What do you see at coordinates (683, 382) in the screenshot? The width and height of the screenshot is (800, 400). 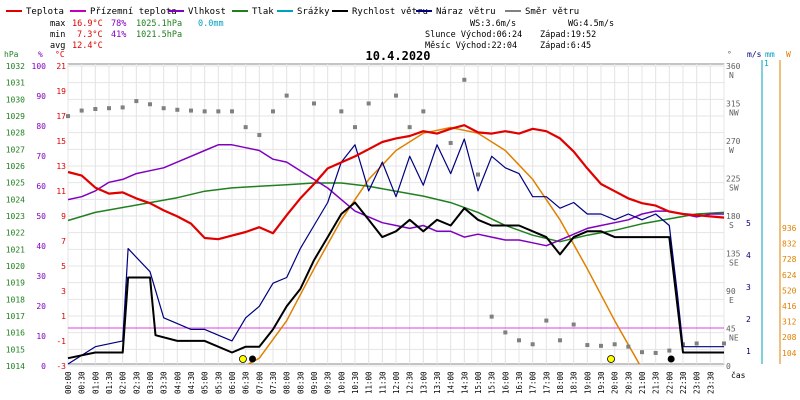 I see `time-tick: 22:30` at bounding box center [683, 382].